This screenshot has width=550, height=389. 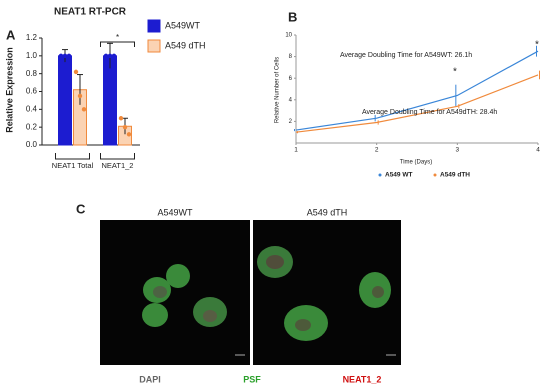 I want to click on y-tick-label: 10, so click(x=288, y=36).